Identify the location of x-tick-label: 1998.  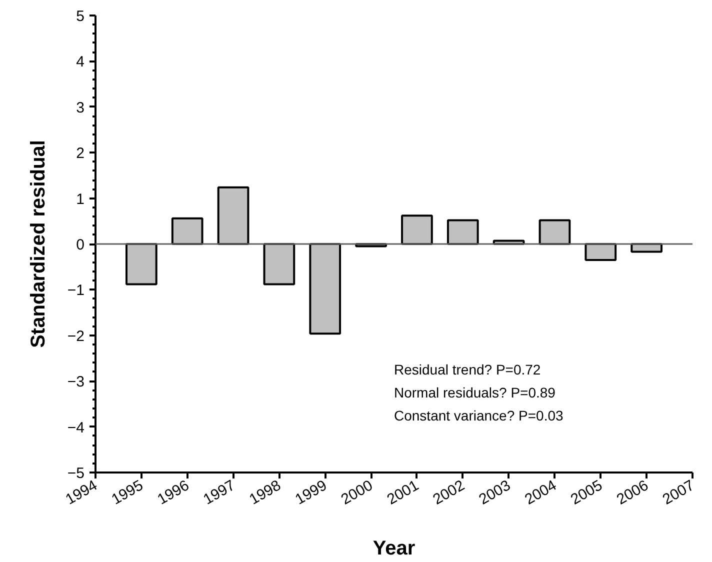
(265, 492).